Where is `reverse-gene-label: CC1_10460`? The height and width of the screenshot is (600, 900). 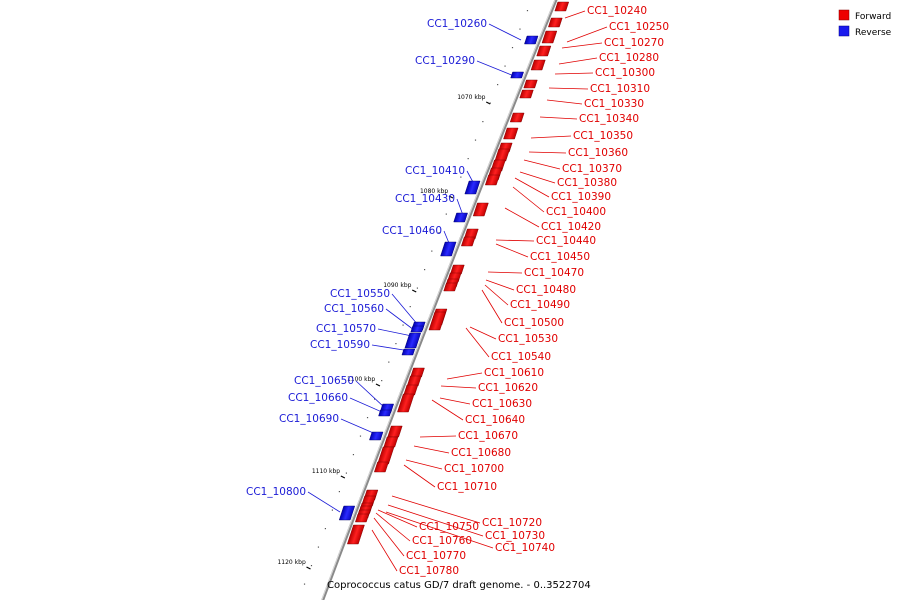 reverse-gene-label: CC1_10460 is located at coordinates (412, 231).